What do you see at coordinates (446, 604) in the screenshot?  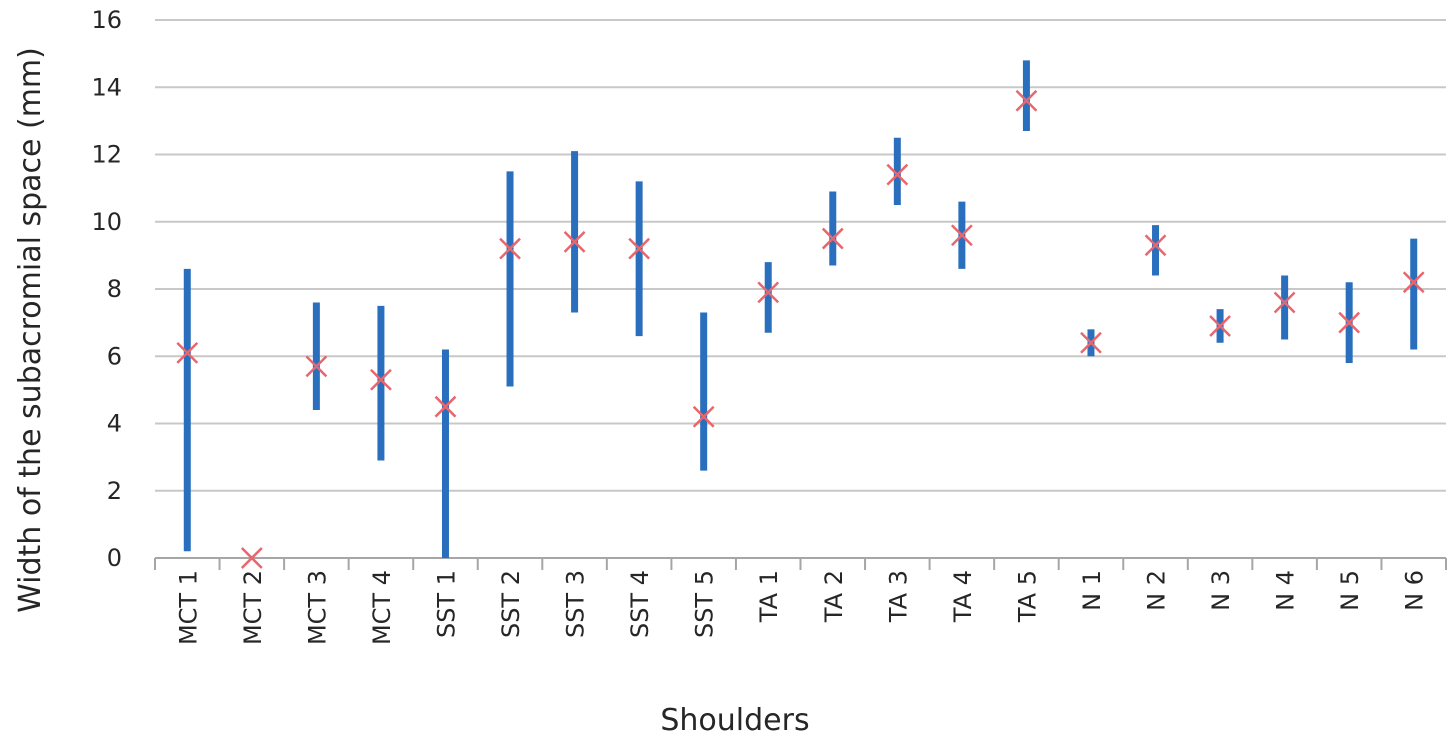 I see `x-tick-label: SST 1` at bounding box center [446, 604].